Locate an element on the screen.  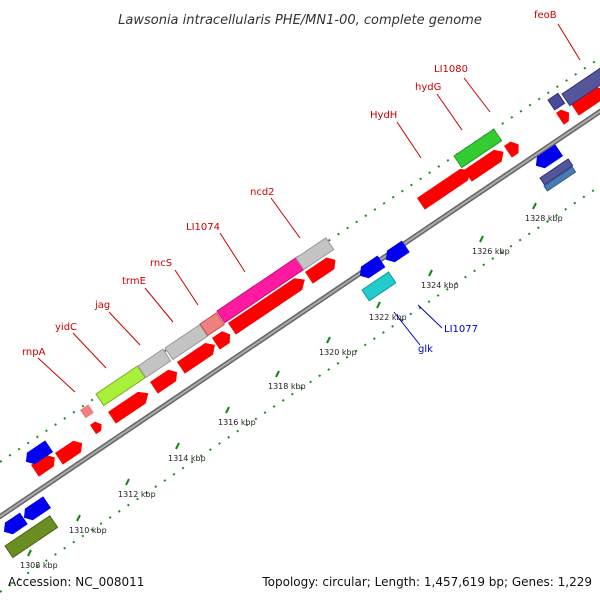
label-callout-lines-reverse is located at coordinates (418, 325).